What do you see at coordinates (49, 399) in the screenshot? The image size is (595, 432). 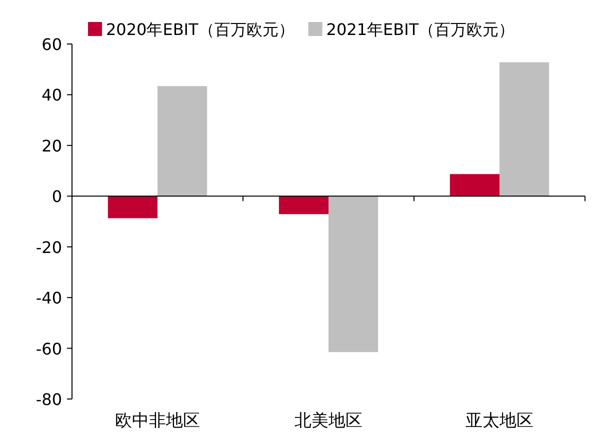 I see `y-tick-label: -80` at bounding box center [49, 399].